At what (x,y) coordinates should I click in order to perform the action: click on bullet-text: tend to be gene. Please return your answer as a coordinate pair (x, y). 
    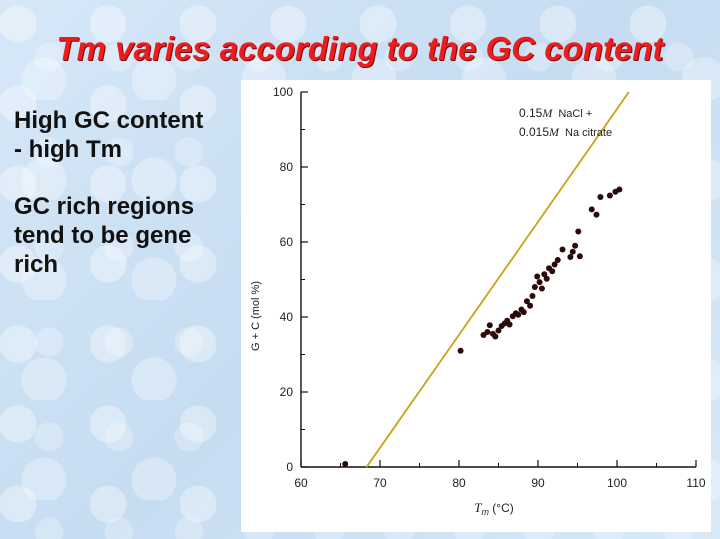
    Looking at the image, I should click on (103, 235).